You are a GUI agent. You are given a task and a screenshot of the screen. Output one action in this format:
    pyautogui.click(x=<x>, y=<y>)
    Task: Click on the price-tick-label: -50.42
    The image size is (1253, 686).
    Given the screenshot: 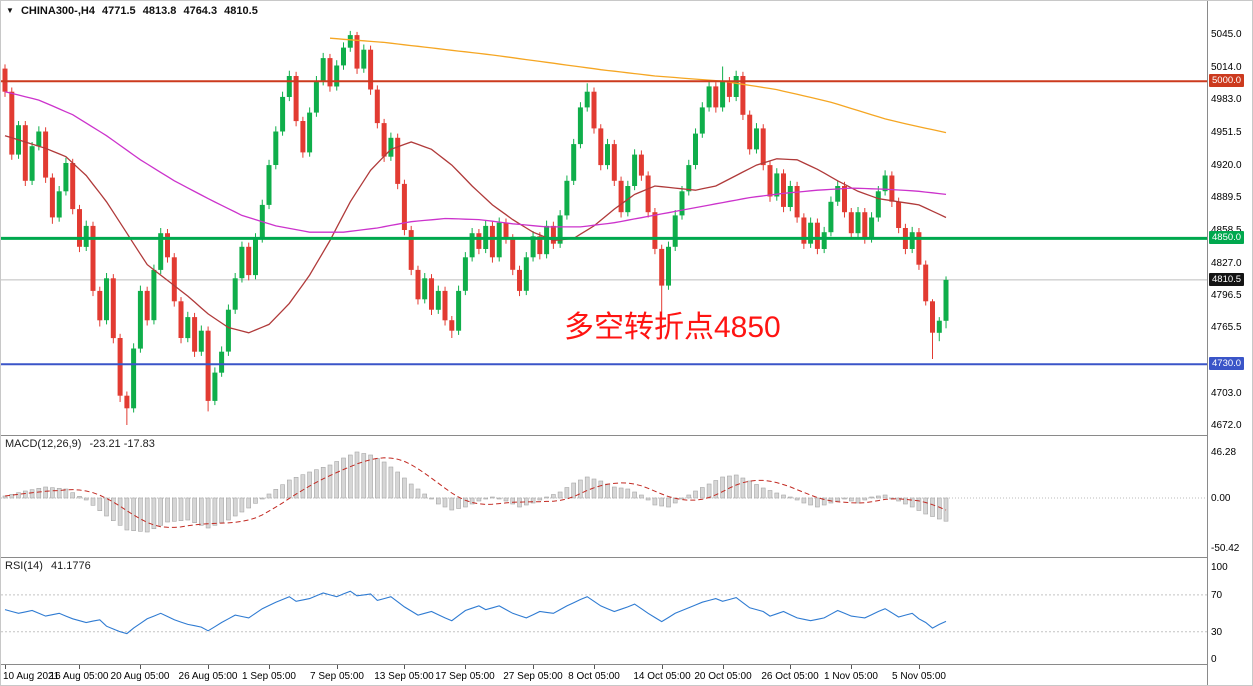 What is the action you would take?
    pyautogui.click(x=1225, y=548)
    